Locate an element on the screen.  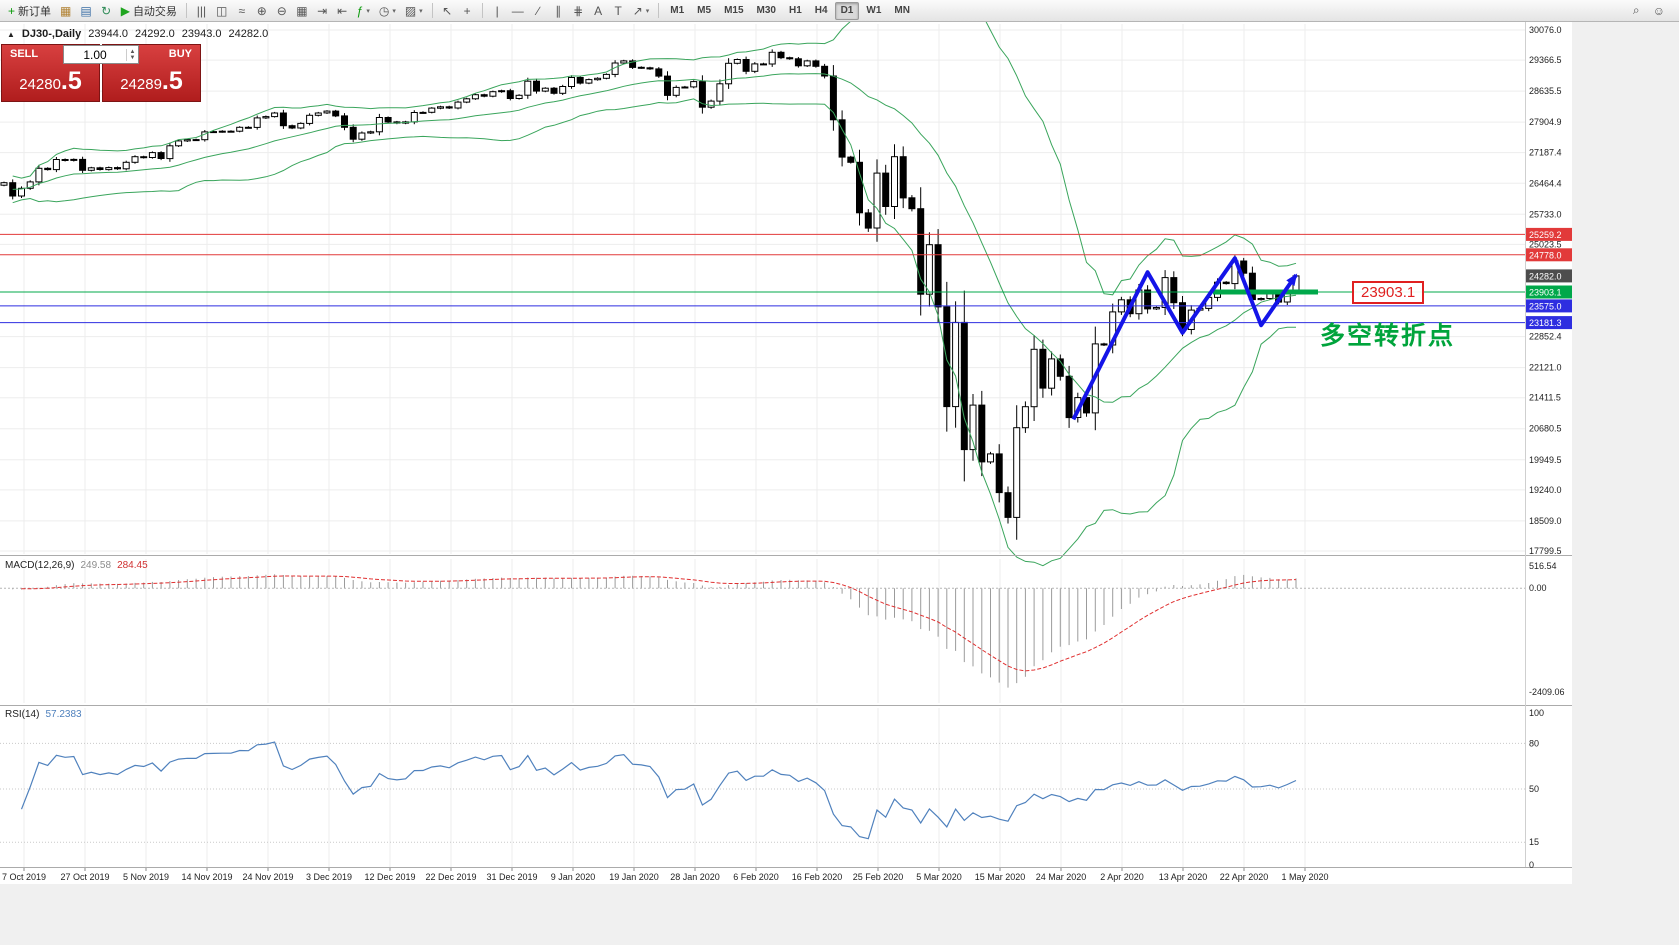
crosshair-icon: + is located at coordinates (467, 10).